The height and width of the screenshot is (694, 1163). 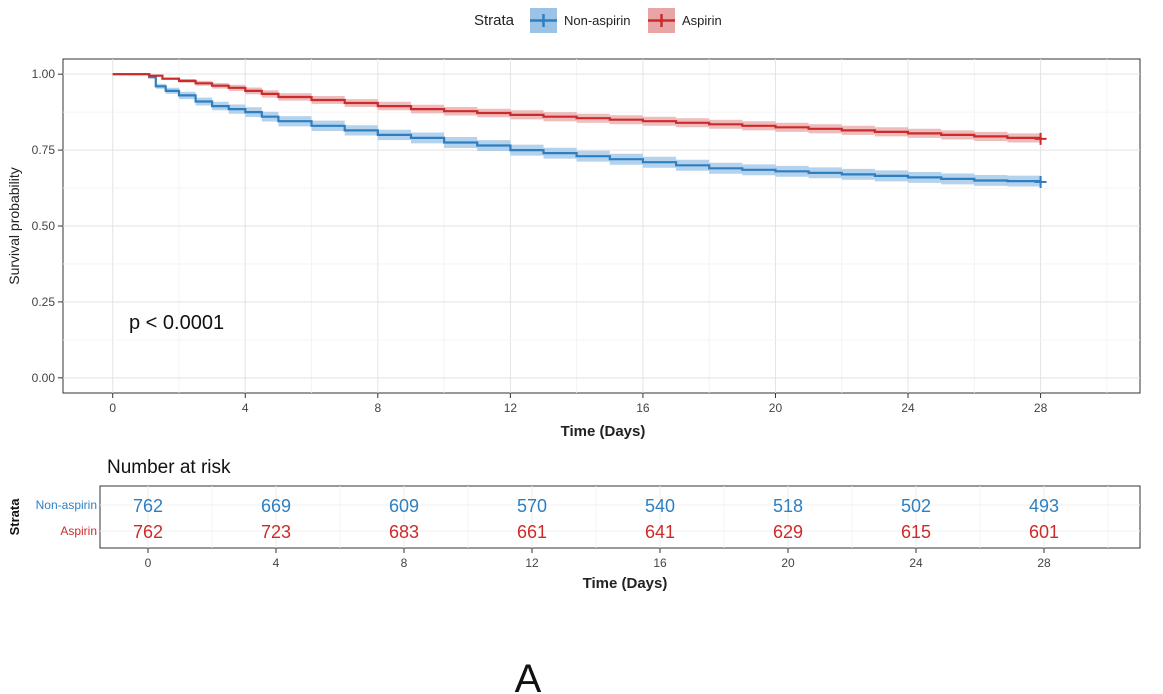 What do you see at coordinates (916, 506) in the screenshot?
I see `risk-cell-non-aspirin: 502` at bounding box center [916, 506].